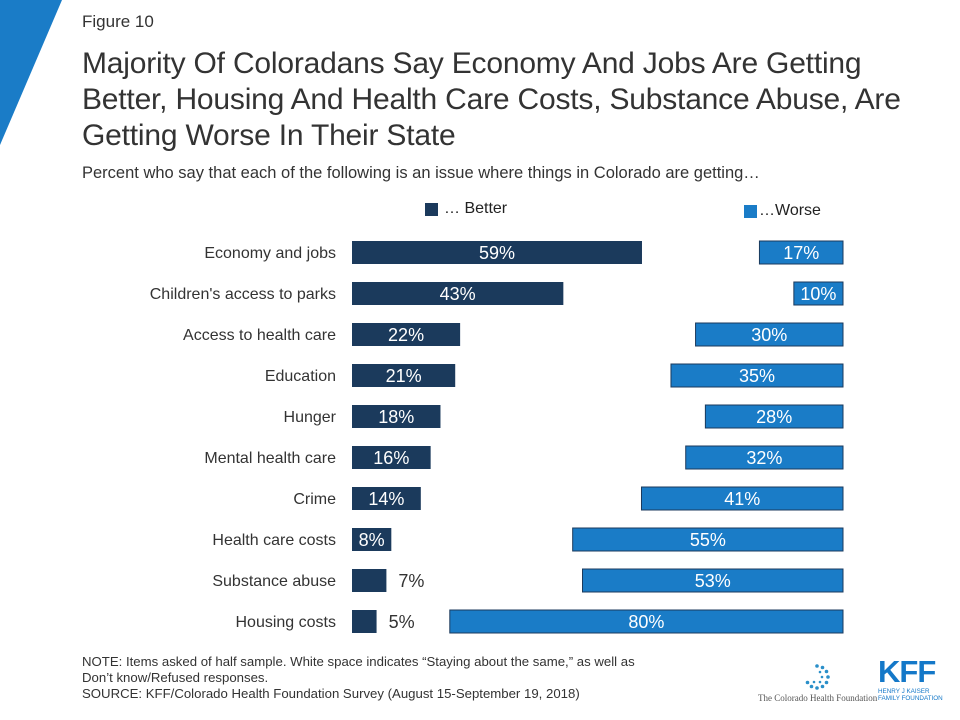 Image resolution: width=960 pixels, height=720 pixels. I want to click on data-label-worse-housing-costs: 80%, so click(646, 622).